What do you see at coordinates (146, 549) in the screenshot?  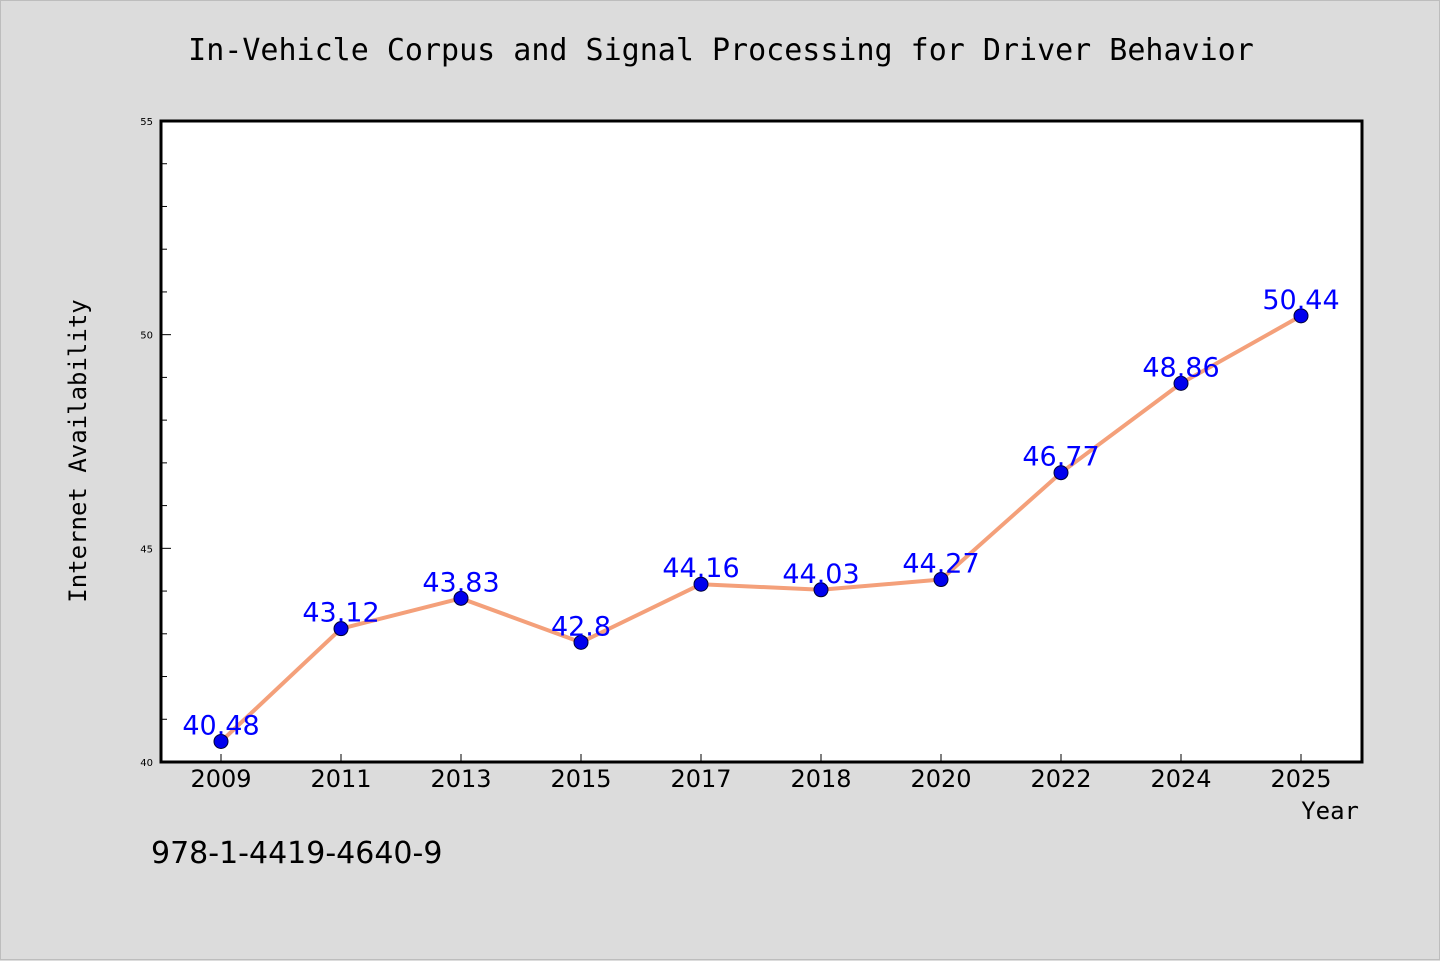 I see `y-tick-label: 45` at bounding box center [146, 549].